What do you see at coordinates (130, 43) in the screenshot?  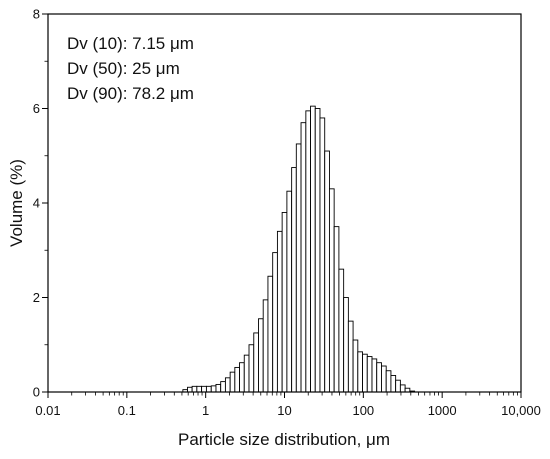 I see `dv-annotation: Dv (10): 7.15 μm` at bounding box center [130, 43].